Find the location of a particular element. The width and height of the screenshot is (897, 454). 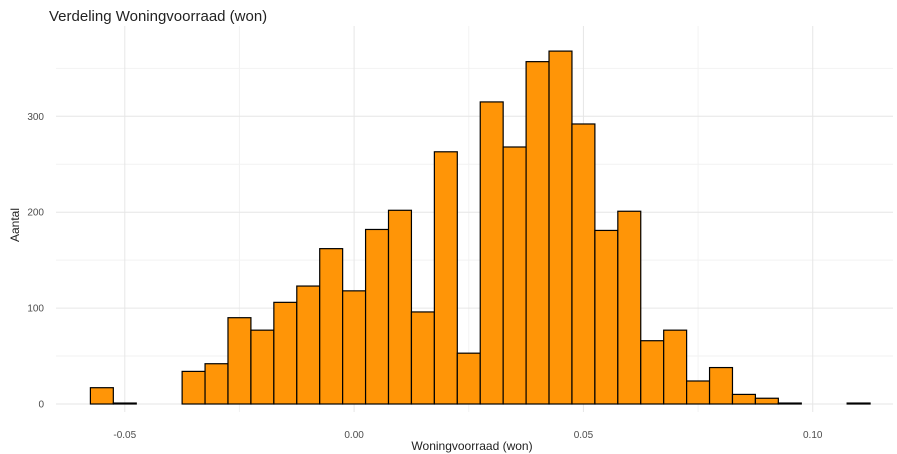

y-axis-label: Aantal is located at coordinates (15, 225).